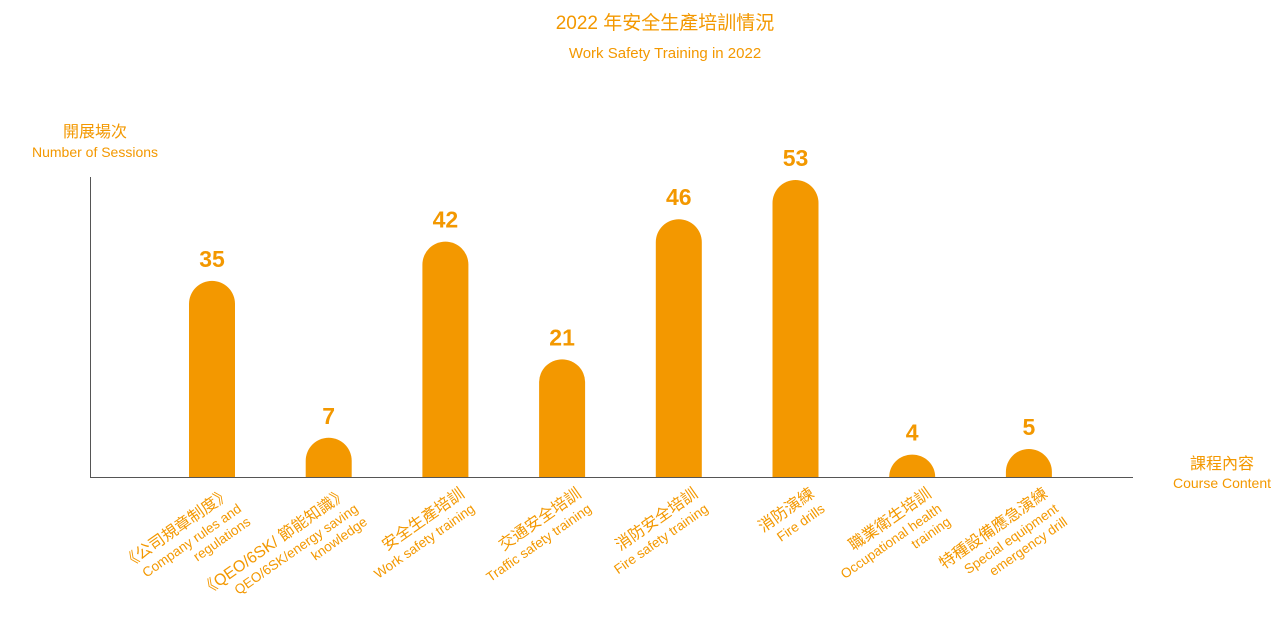 The image size is (1278, 619). What do you see at coordinates (1029, 427) in the screenshot?
I see `data-label: 5` at bounding box center [1029, 427].